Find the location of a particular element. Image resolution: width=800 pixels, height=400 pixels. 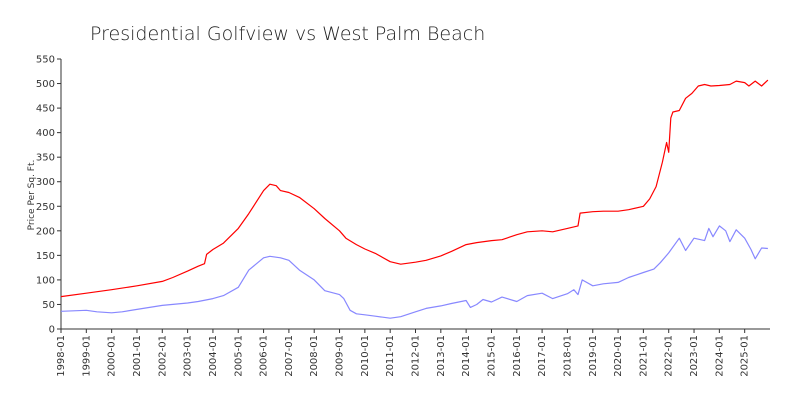

x-tick-label: 2020-01 is located at coordinates (618, 356).